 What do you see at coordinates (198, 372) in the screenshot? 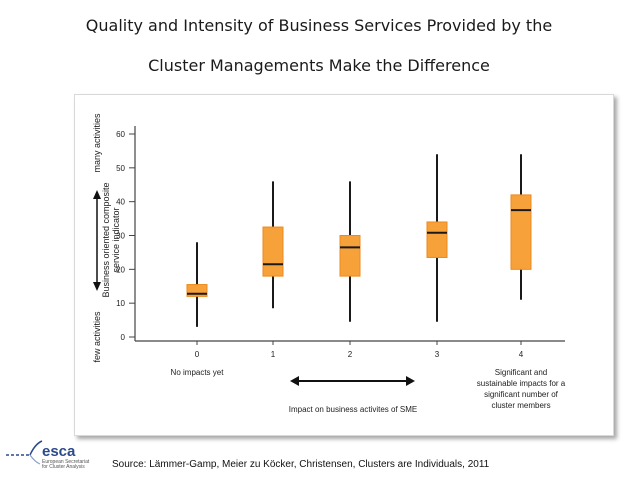
I see `category-note-no-impacts: No impacts yet` at bounding box center [198, 372].